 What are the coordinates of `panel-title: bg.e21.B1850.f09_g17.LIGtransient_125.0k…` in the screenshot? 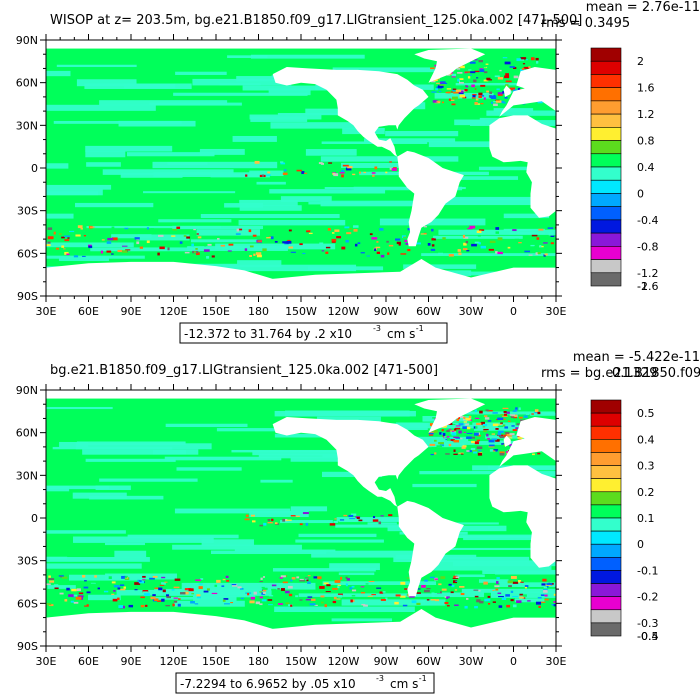 It's located at (244, 370).